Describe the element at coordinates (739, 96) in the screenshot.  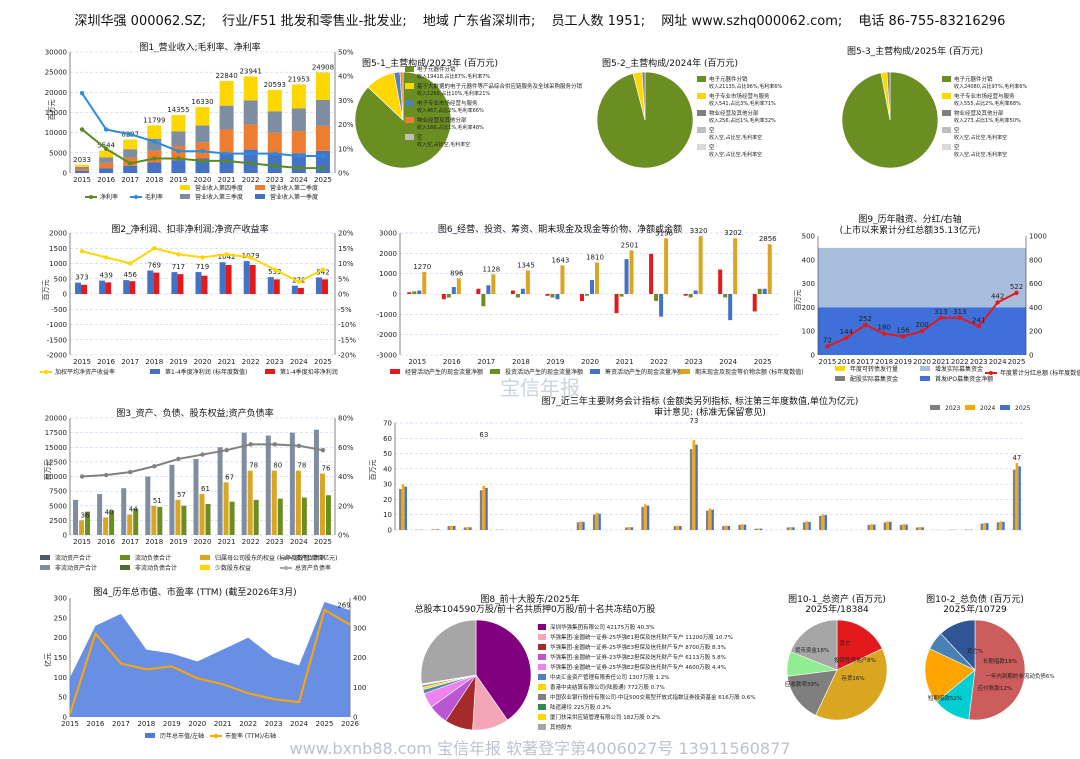
I see `fig5-2-legend-label: 电子专业市场经营与服务` at that location.